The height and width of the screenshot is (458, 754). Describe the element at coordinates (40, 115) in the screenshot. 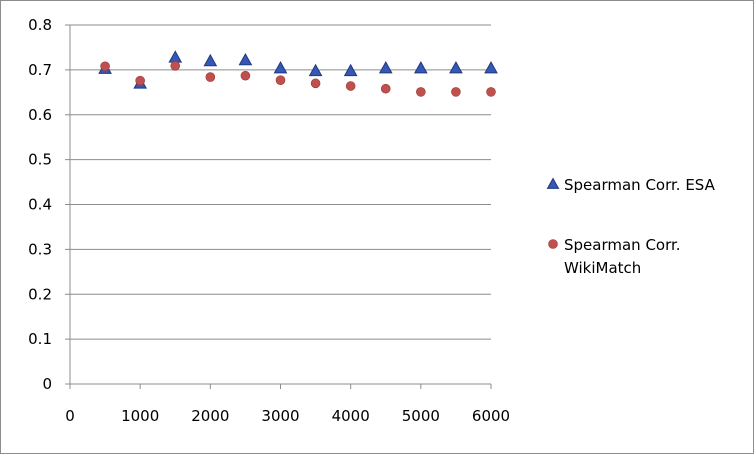

I see `y-tick-label: 0.6` at that location.